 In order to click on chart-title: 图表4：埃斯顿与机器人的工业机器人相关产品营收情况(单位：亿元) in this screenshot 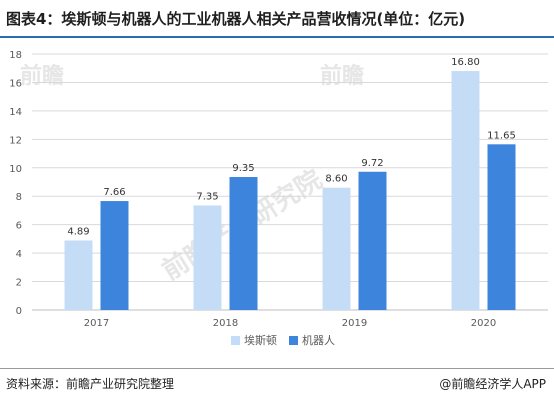, I will do `click(236, 19)`.